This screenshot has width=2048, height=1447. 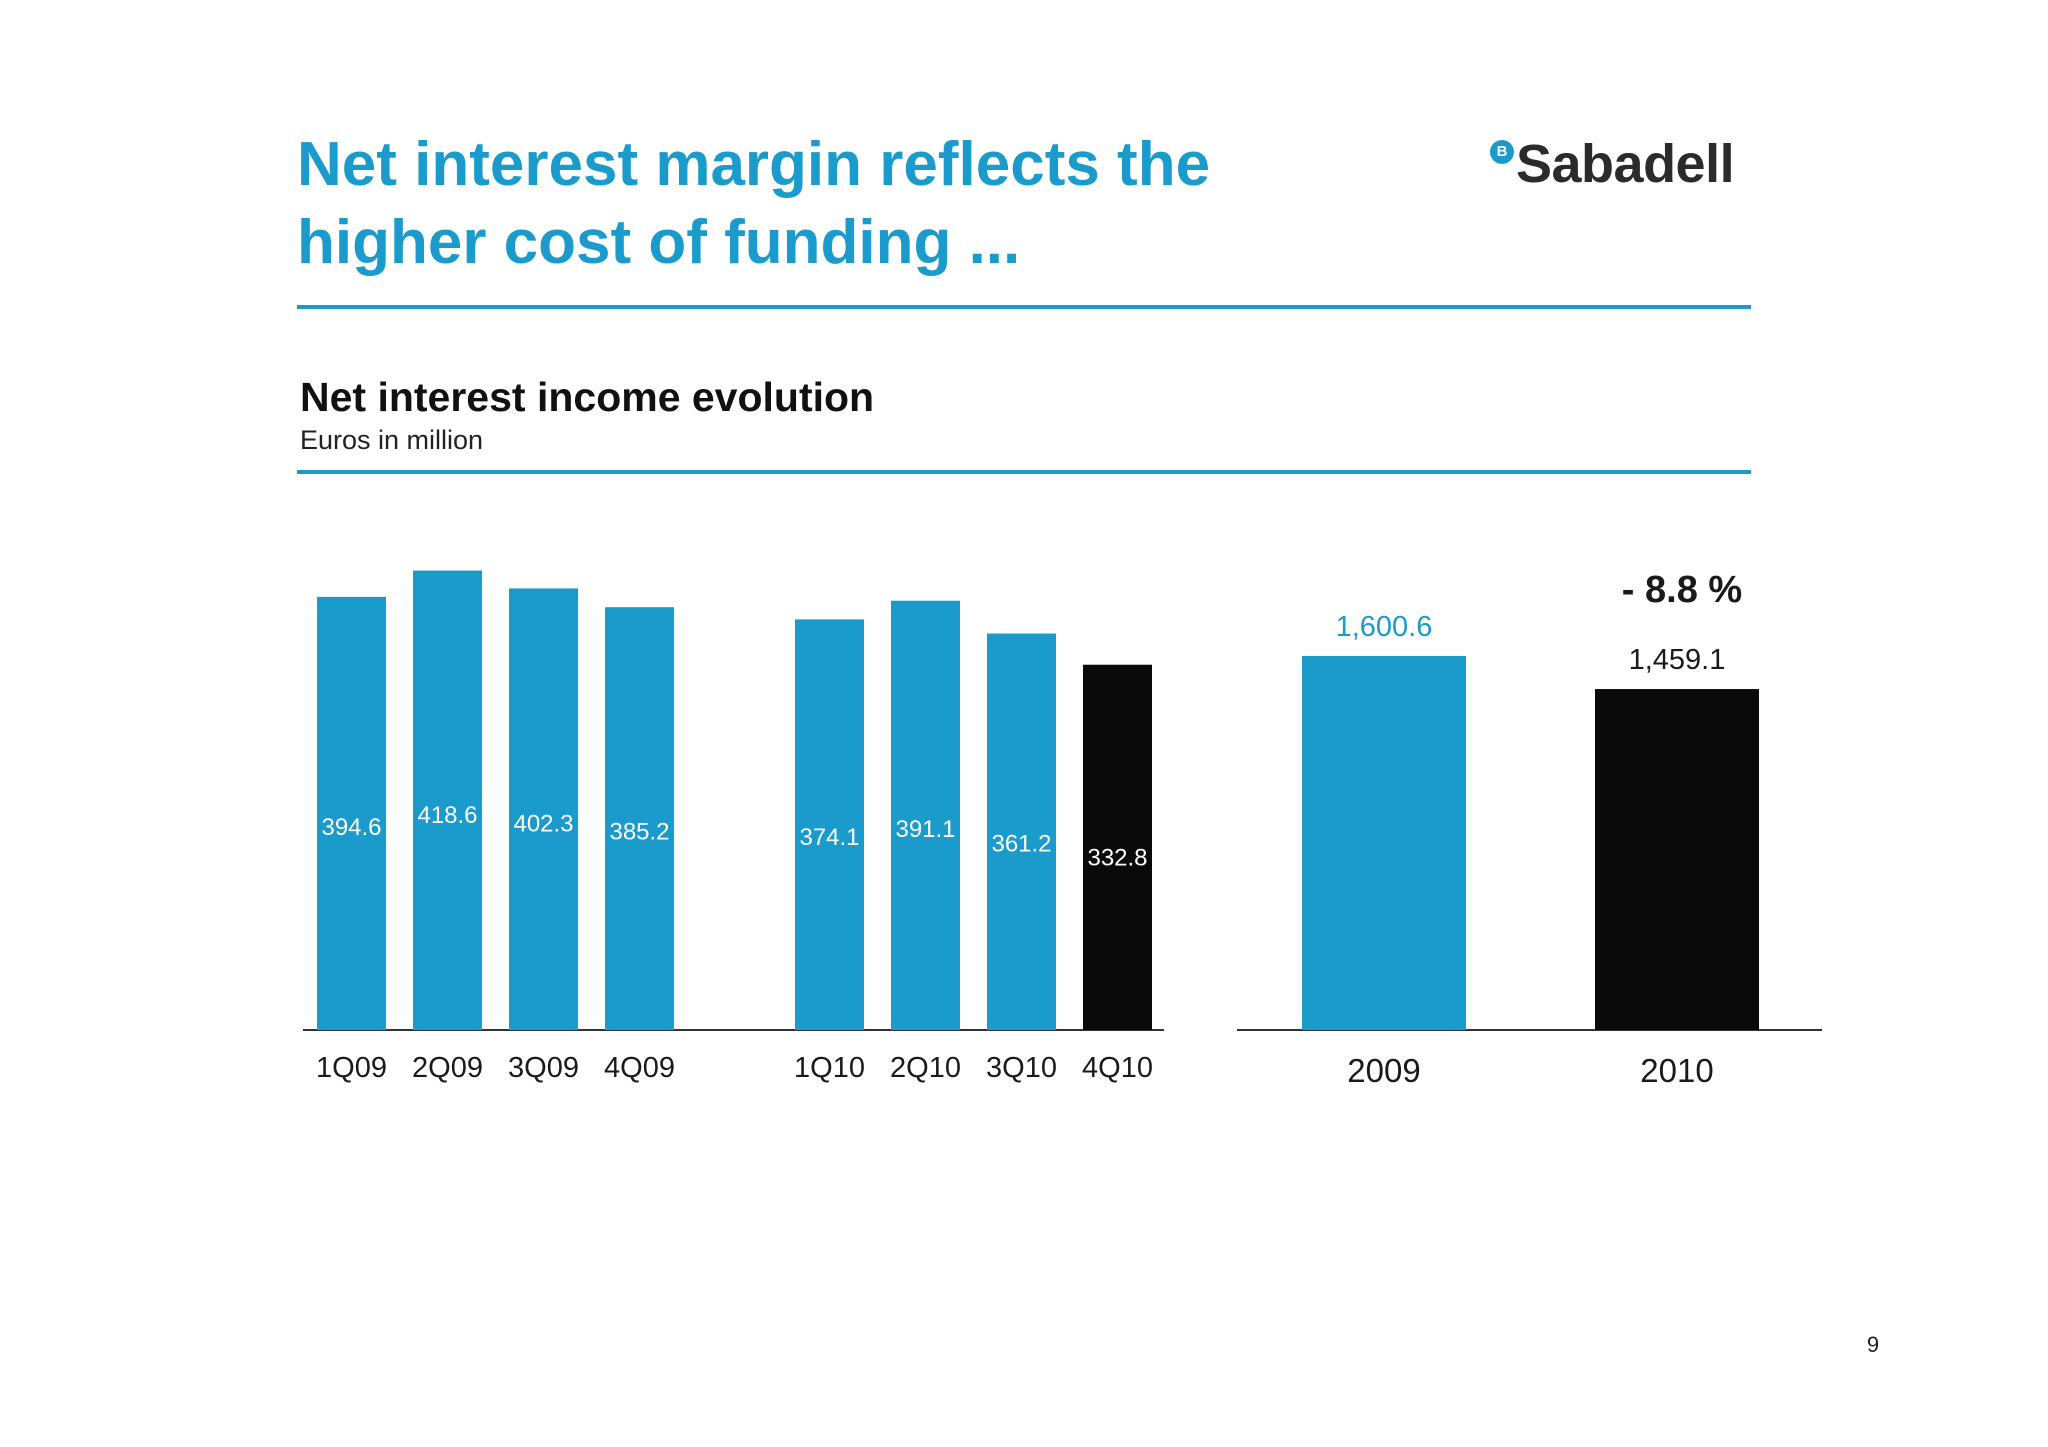 What do you see at coordinates (447, 800) in the screenshot?
I see `bar-2q09` at bounding box center [447, 800].